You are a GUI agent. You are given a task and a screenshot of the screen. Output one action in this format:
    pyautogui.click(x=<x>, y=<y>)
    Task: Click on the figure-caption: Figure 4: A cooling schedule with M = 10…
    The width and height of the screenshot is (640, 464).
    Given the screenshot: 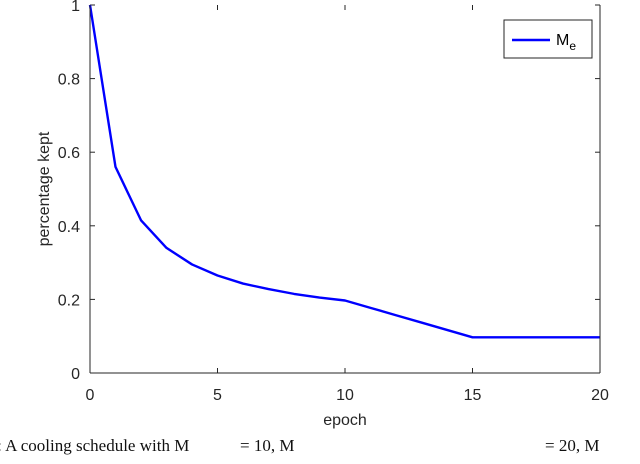 What is the action you would take?
    pyautogui.click(x=320, y=450)
    